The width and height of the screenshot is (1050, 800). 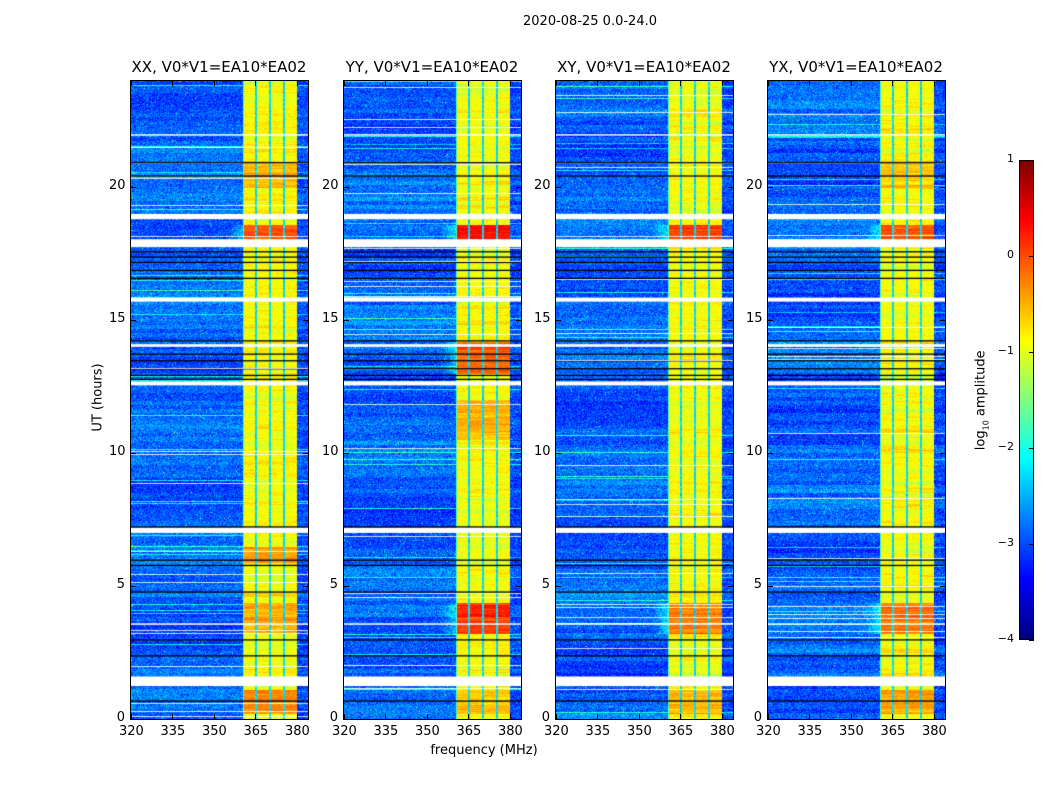 I want to click on colorbar-label-suffix: amplitude, so click(x=981, y=385).